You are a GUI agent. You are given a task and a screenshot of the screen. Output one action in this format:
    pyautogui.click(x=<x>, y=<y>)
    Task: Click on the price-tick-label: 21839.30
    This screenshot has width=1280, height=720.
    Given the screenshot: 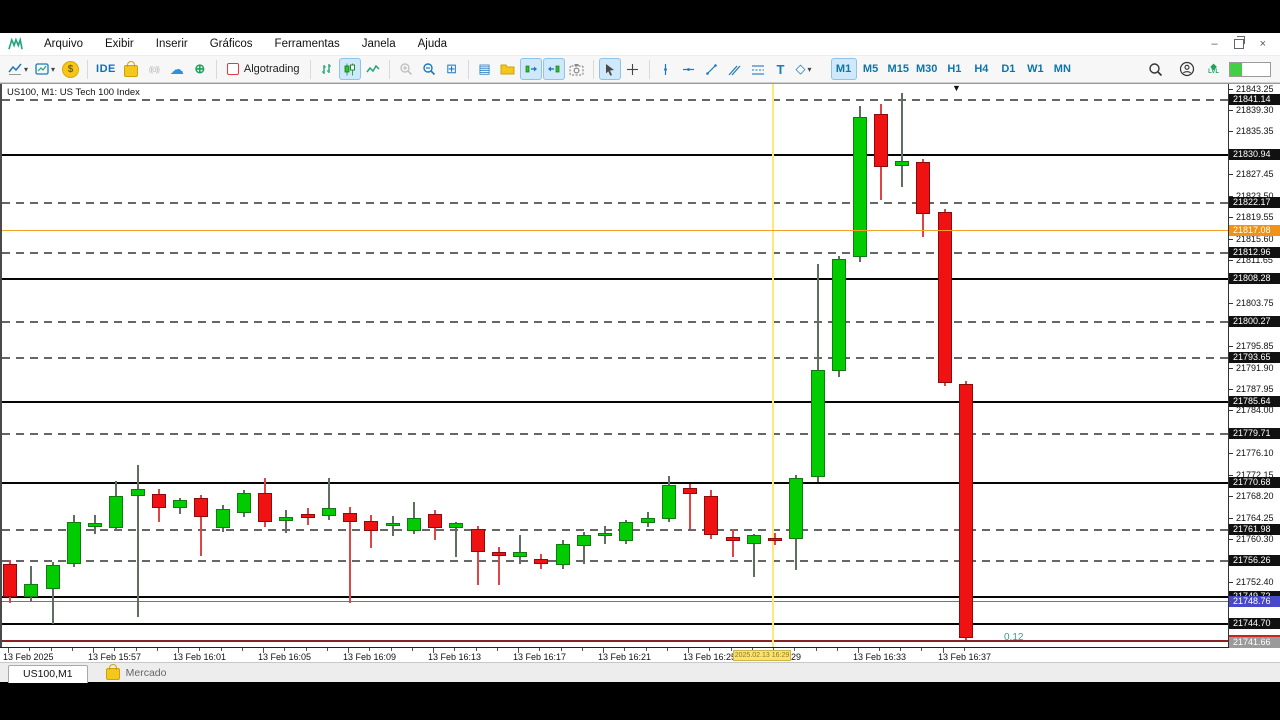 What is the action you would take?
    pyautogui.click(x=1255, y=110)
    